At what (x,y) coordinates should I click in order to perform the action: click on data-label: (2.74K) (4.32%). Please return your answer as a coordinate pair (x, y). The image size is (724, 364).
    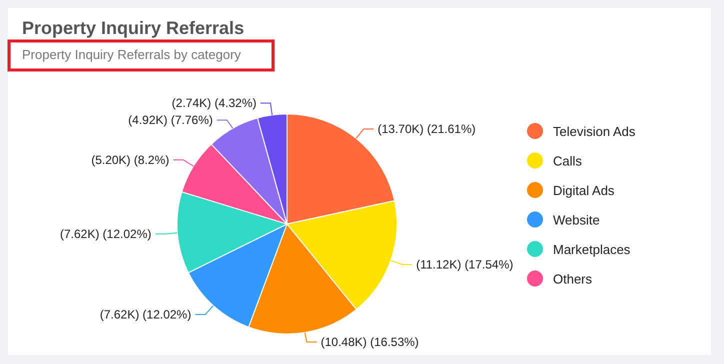
    Looking at the image, I should click on (214, 103).